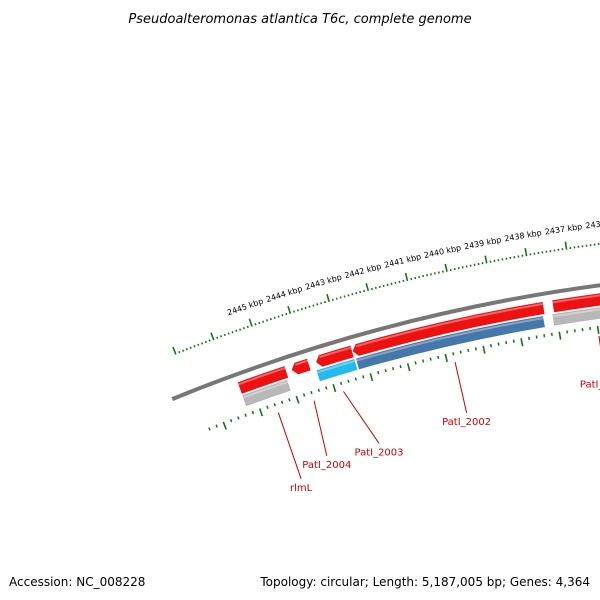 This screenshot has width=600, height=600. I want to click on scale-label: 2445 kbp, so click(245, 307).